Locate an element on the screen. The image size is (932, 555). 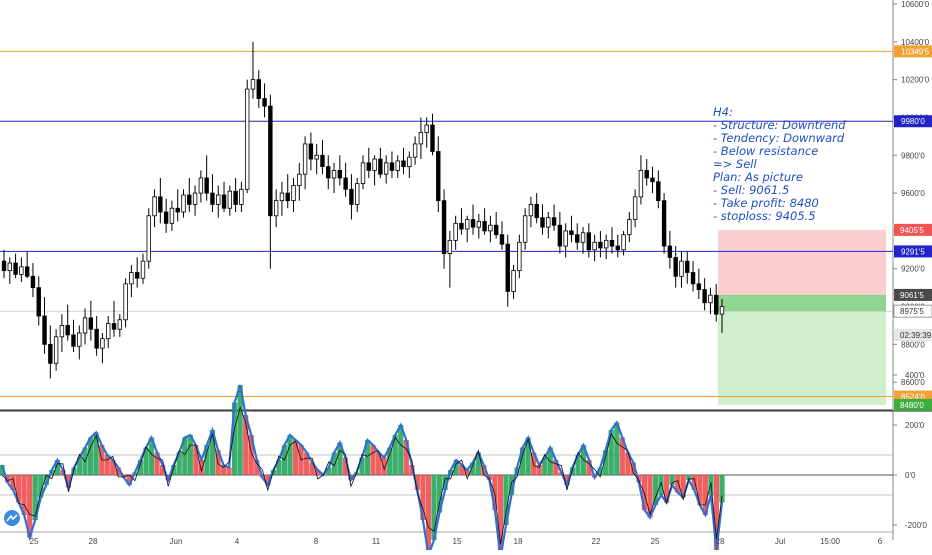
osc-tick-label: 200'0 is located at coordinates (915, 425).